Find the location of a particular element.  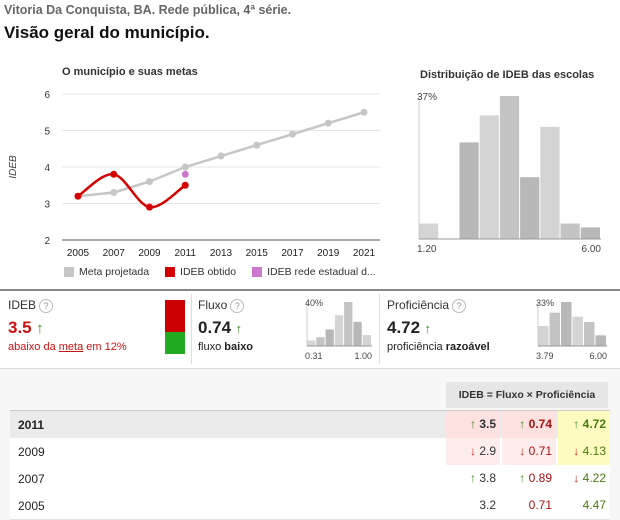

y-tick-label: 3 is located at coordinates (47, 205).